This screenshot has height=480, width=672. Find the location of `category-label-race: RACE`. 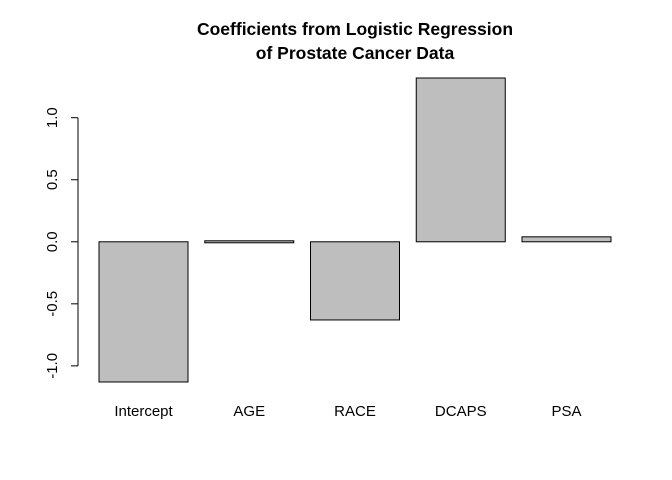

category-label-race: RACE is located at coordinates (355, 411).